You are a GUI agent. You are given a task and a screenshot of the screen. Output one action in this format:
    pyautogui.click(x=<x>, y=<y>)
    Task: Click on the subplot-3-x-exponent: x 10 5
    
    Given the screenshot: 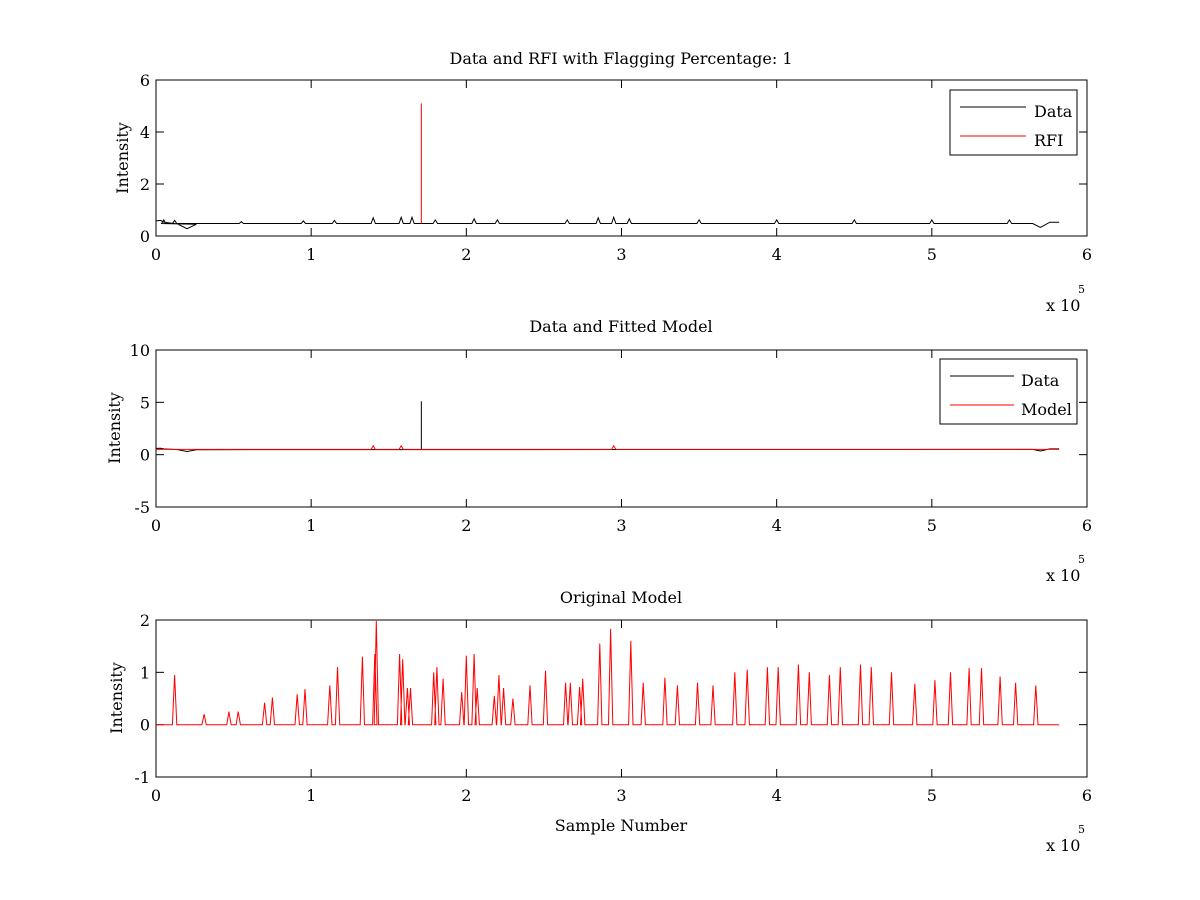 What is the action you would take?
    pyautogui.click(x=1065, y=839)
    